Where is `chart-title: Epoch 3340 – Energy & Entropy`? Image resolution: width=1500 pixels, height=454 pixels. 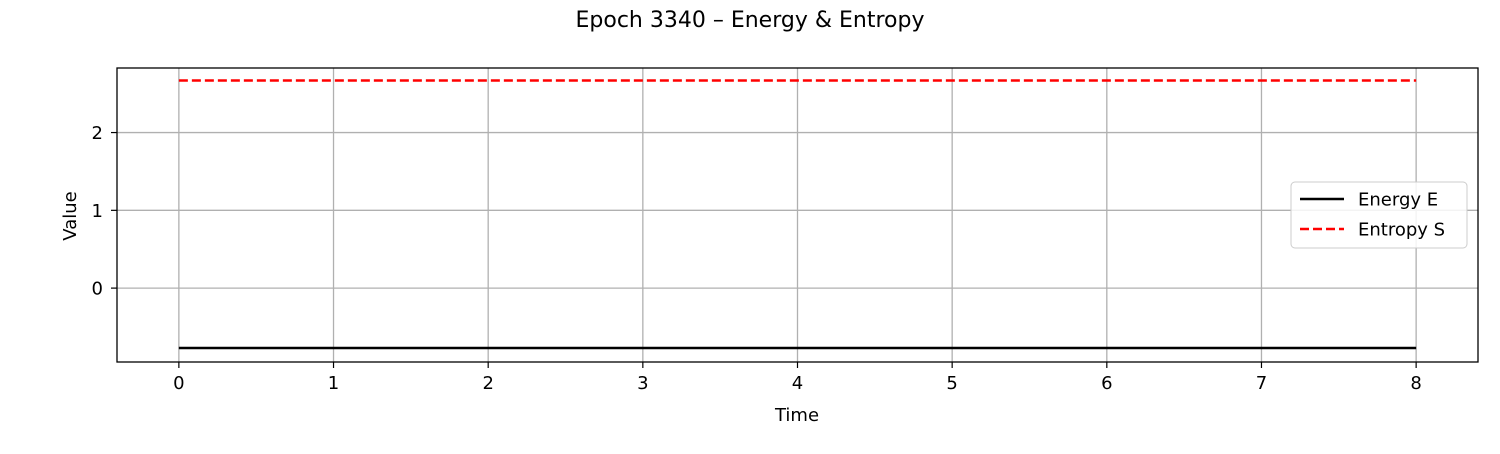
chart-title: Epoch 3340 – Energy & Entropy is located at coordinates (750, 20).